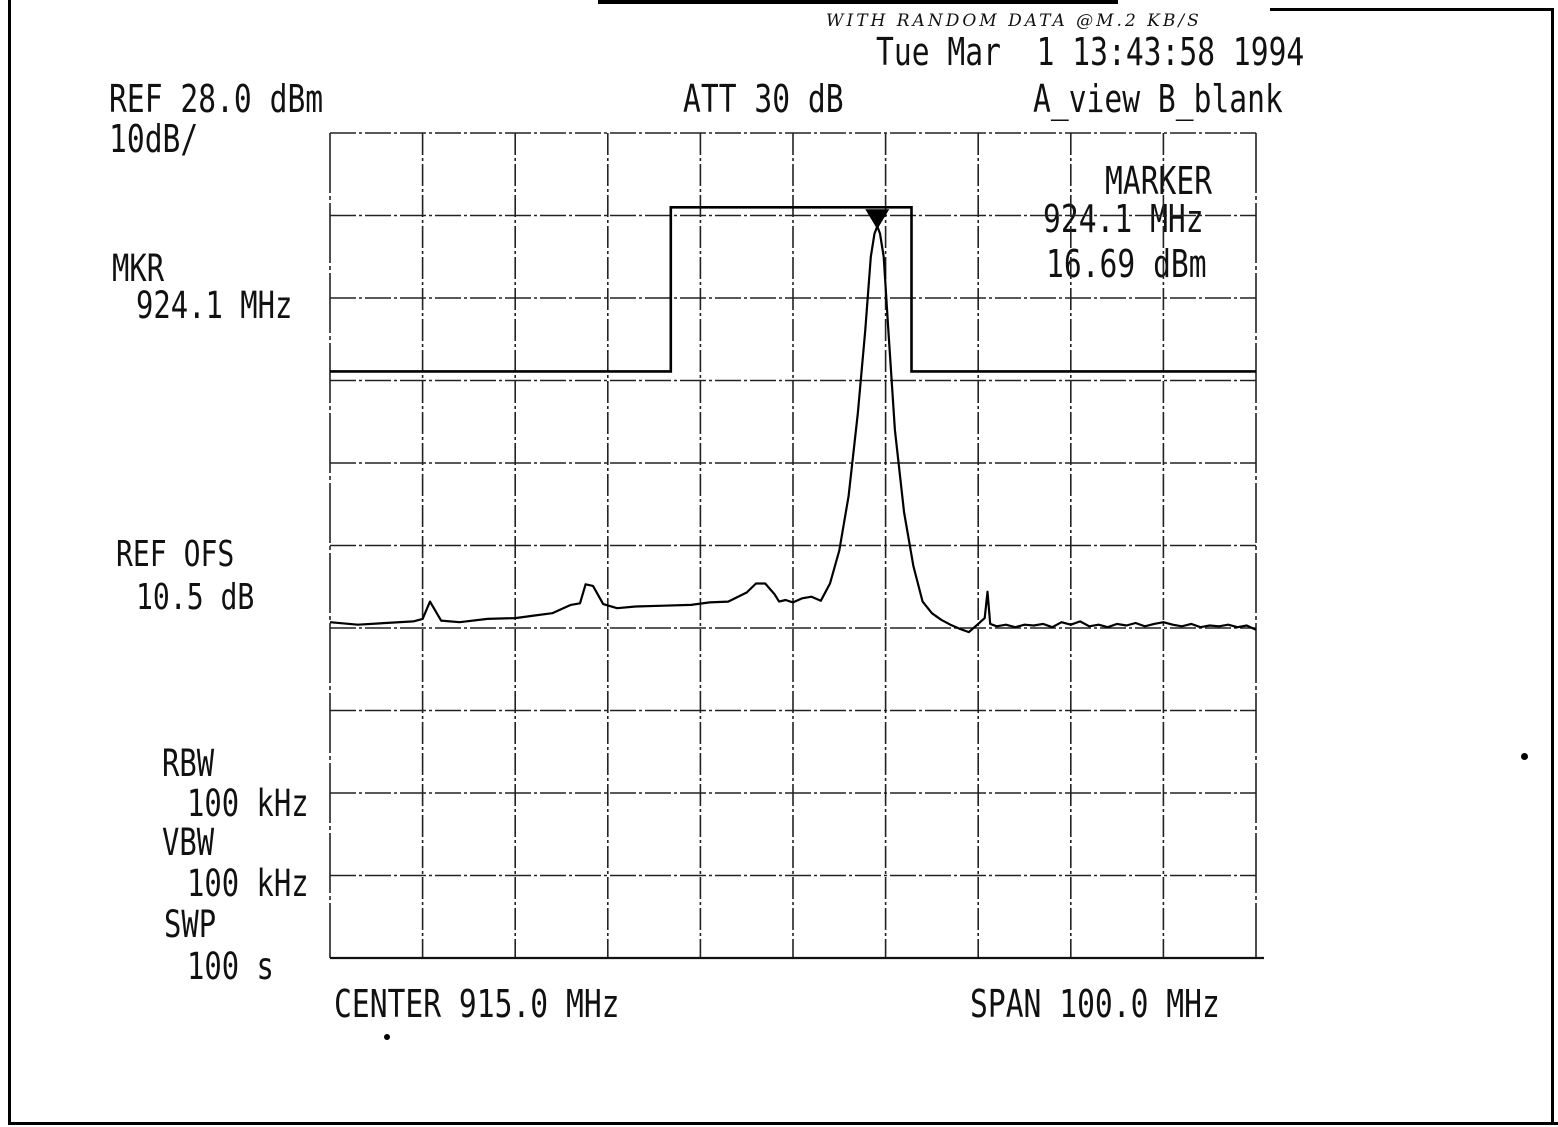 The height and width of the screenshot is (1127, 1558). Describe the element at coordinates (1412, 9) in the screenshot. I see `border-top` at that location.